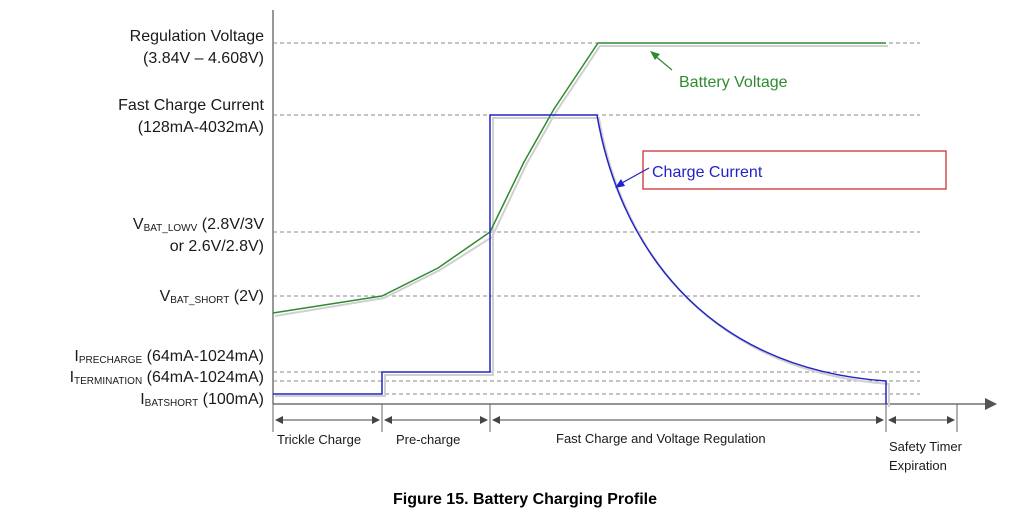 The width and height of the screenshot is (1017, 527). Describe the element at coordinates (203, 58) in the screenshot. I see `label-regulation-voltage-range: (3.84V – 4.608V)` at that location.